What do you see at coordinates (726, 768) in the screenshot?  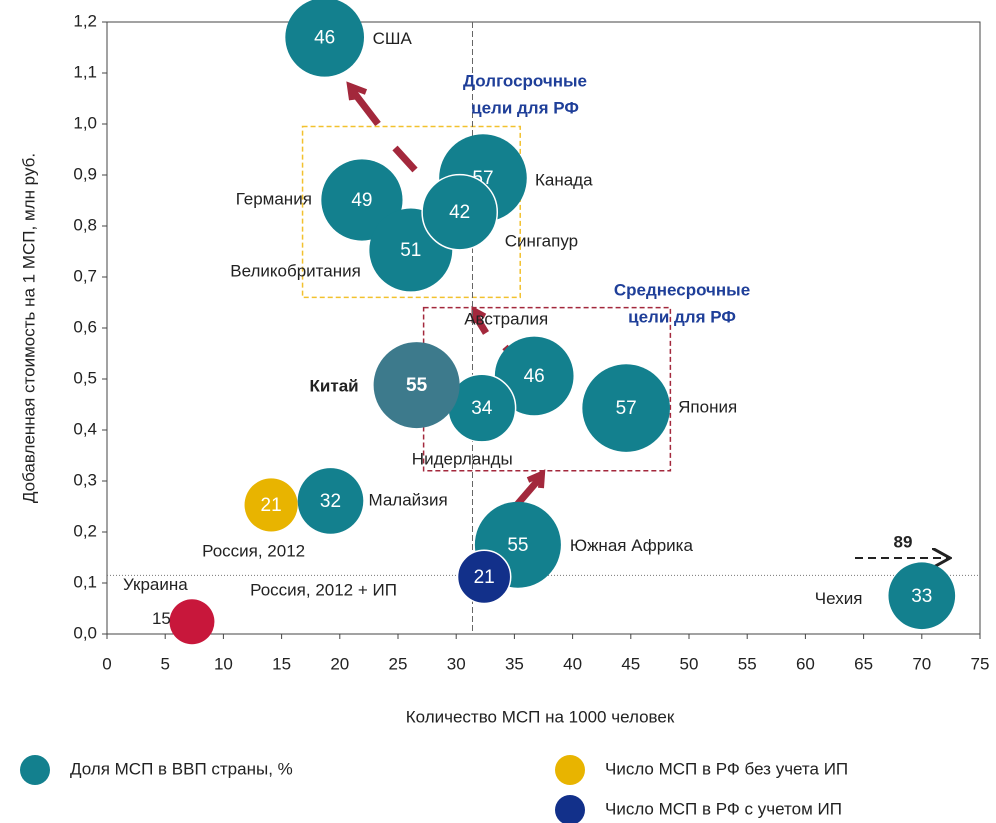 I see `legend-label: Число МСП в РФ без учета ИП` at bounding box center [726, 768].